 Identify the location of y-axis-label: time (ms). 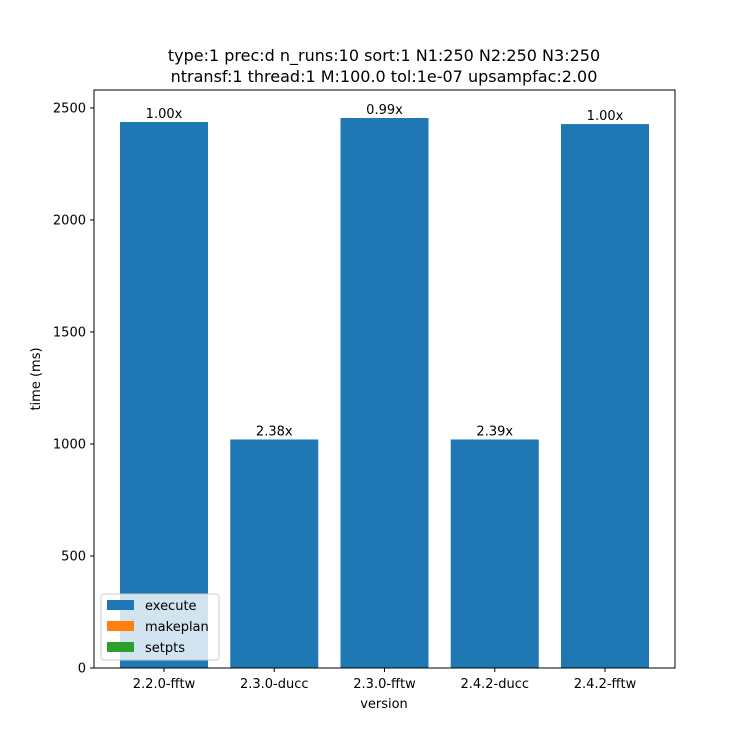
(36, 378).